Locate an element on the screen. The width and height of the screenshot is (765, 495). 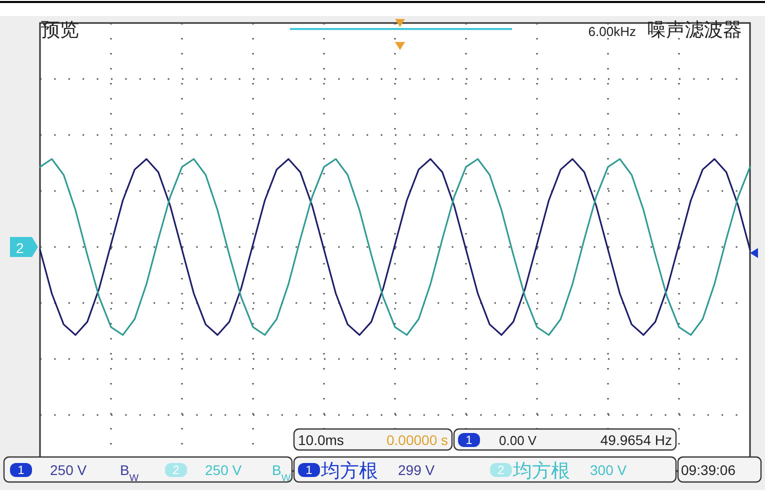
text: 0.00 V is located at coordinates (518, 440).